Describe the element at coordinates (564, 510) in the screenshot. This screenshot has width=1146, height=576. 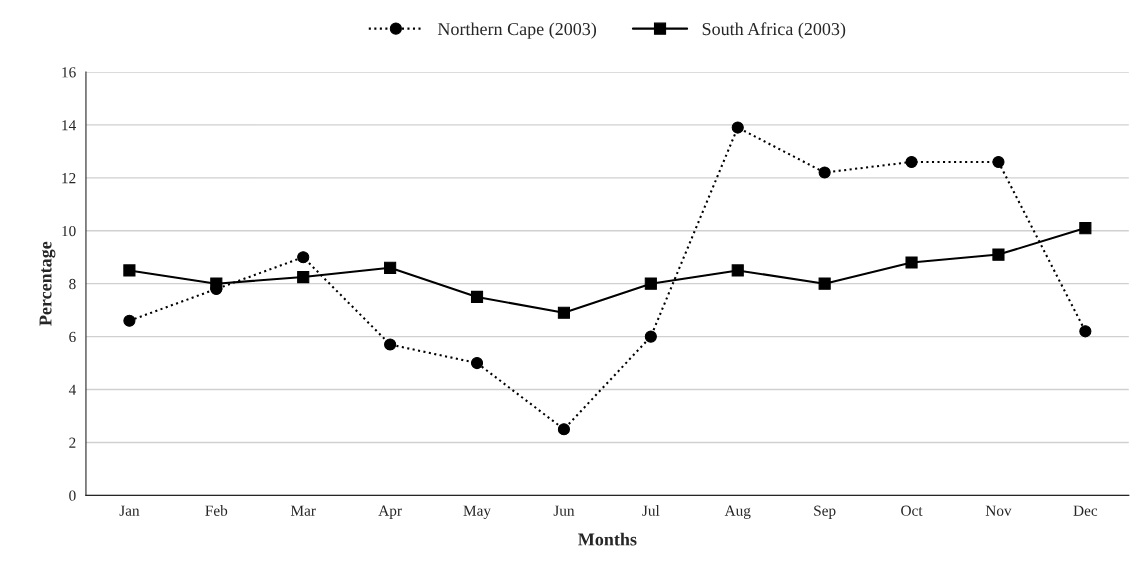
I see `x-tick-label: Jun` at that location.